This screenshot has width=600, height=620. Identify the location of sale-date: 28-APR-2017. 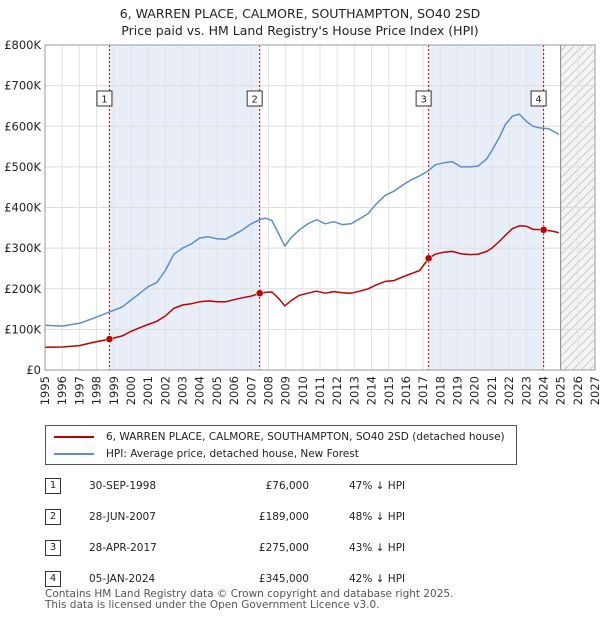
(123, 547).